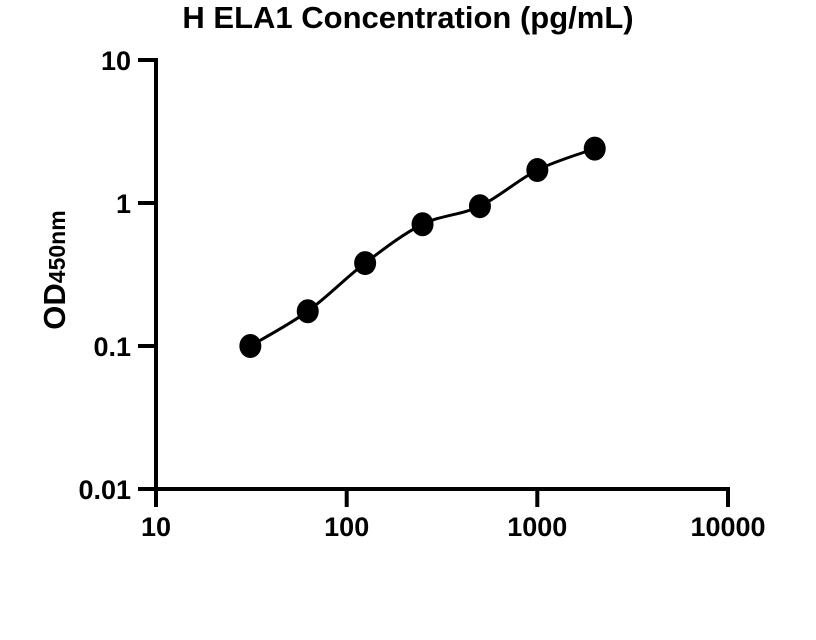 The width and height of the screenshot is (816, 640). What do you see at coordinates (116, 61) in the screenshot?
I see `y-tick-label-3: 10` at bounding box center [116, 61].